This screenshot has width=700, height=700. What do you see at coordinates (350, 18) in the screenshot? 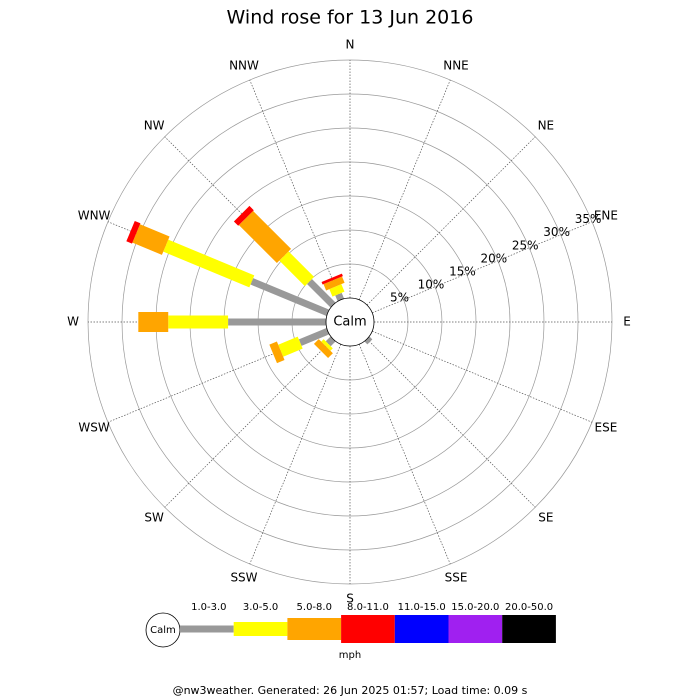
I see `chart-title: Wind rose for 13 Jun 2016` at bounding box center [350, 18].